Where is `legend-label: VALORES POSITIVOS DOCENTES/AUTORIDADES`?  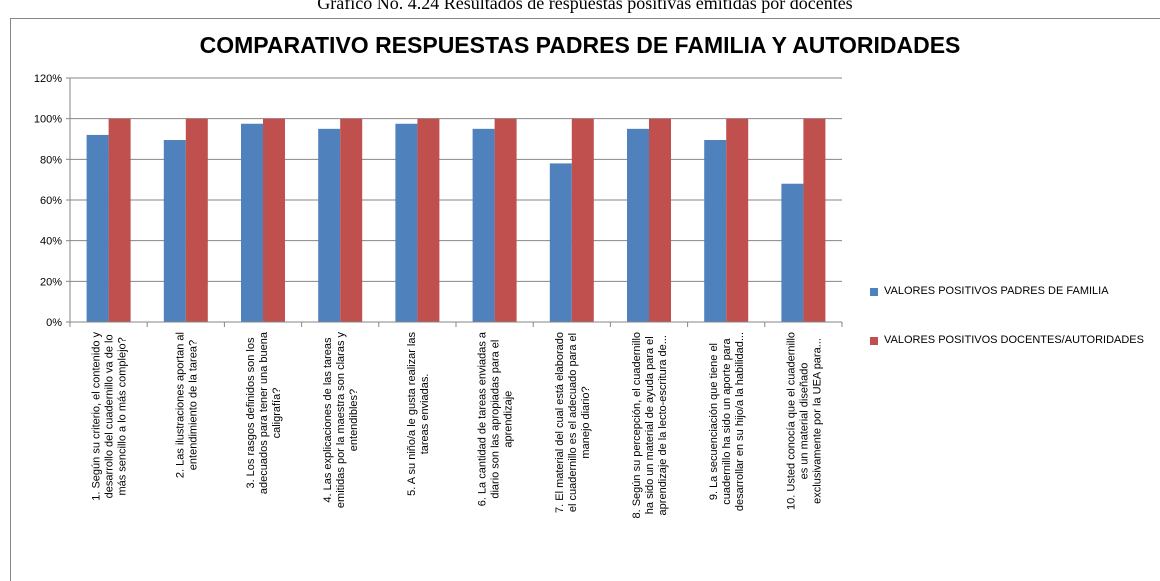 legend-label: VALORES POSITIVOS DOCENTES/AUTORIDADES is located at coordinates (1014, 340).